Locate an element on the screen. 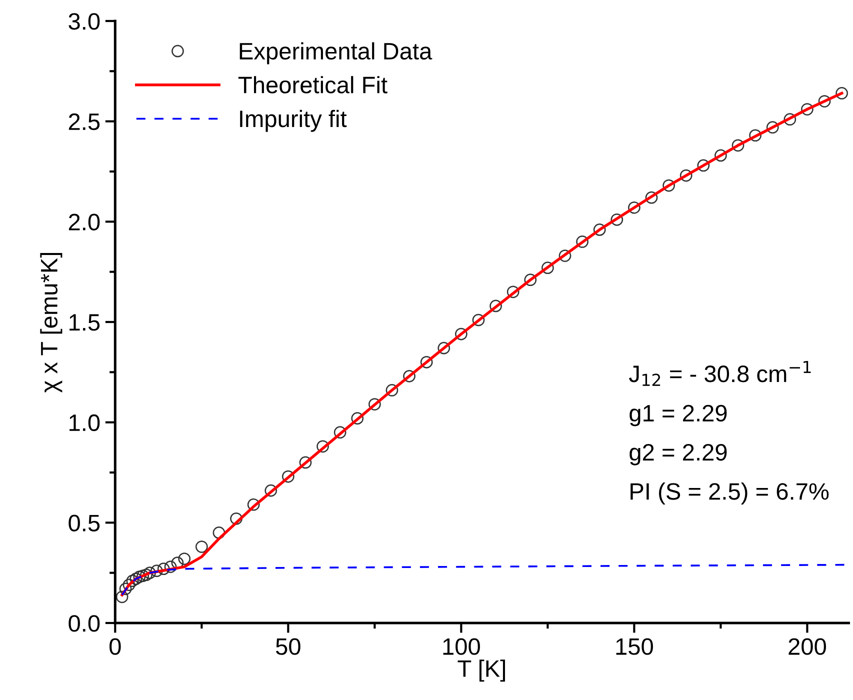  y-tick-label: 1.5 is located at coordinates (85, 322).